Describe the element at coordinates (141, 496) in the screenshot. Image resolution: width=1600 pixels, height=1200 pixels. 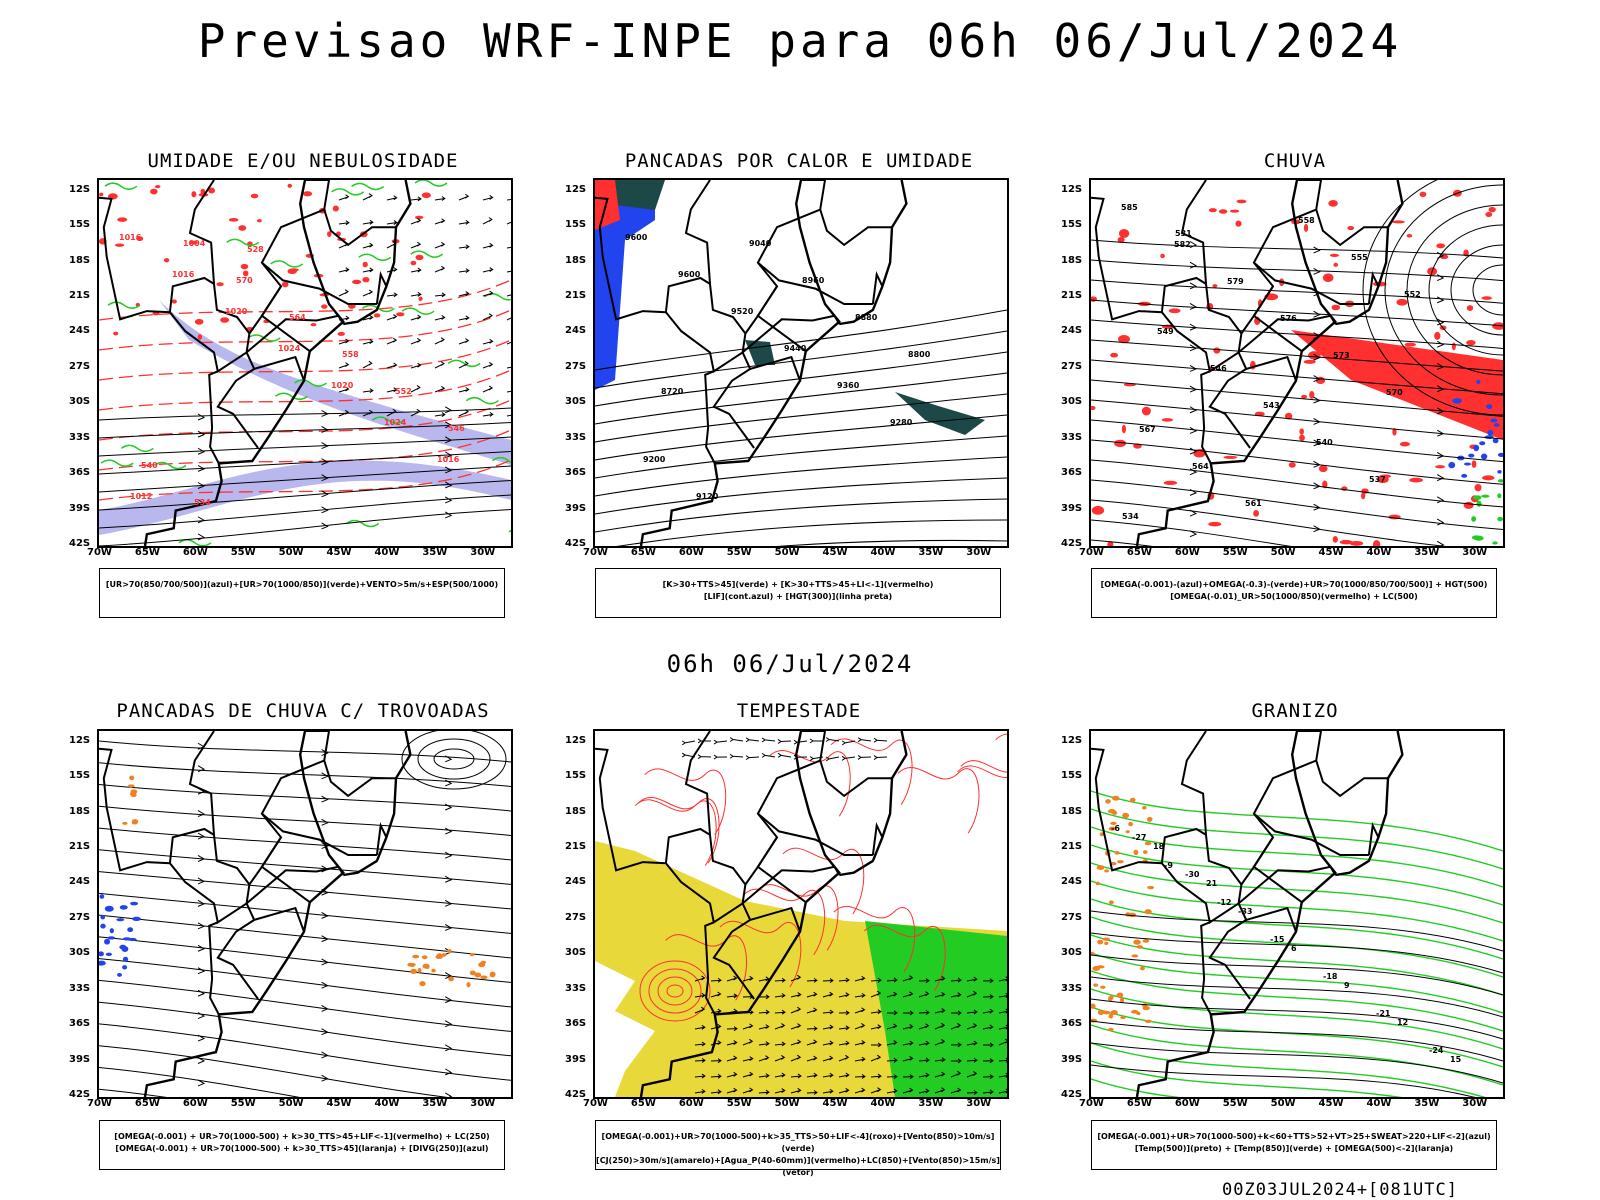
I see `contour-label: 1012` at that location.